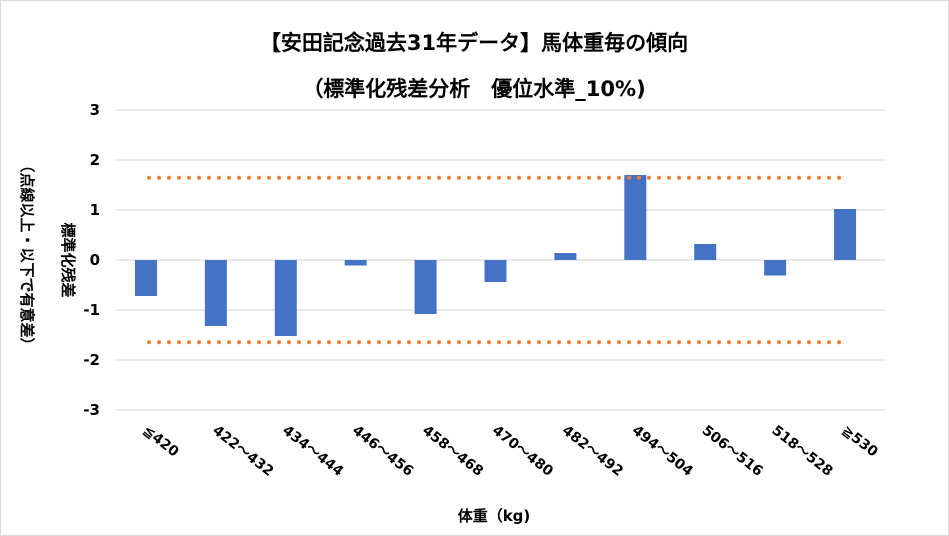 The height and width of the screenshot is (536, 949). What do you see at coordinates (592, 451) in the screenshot?
I see `x-tick-label: 482～492` at bounding box center [592, 451].